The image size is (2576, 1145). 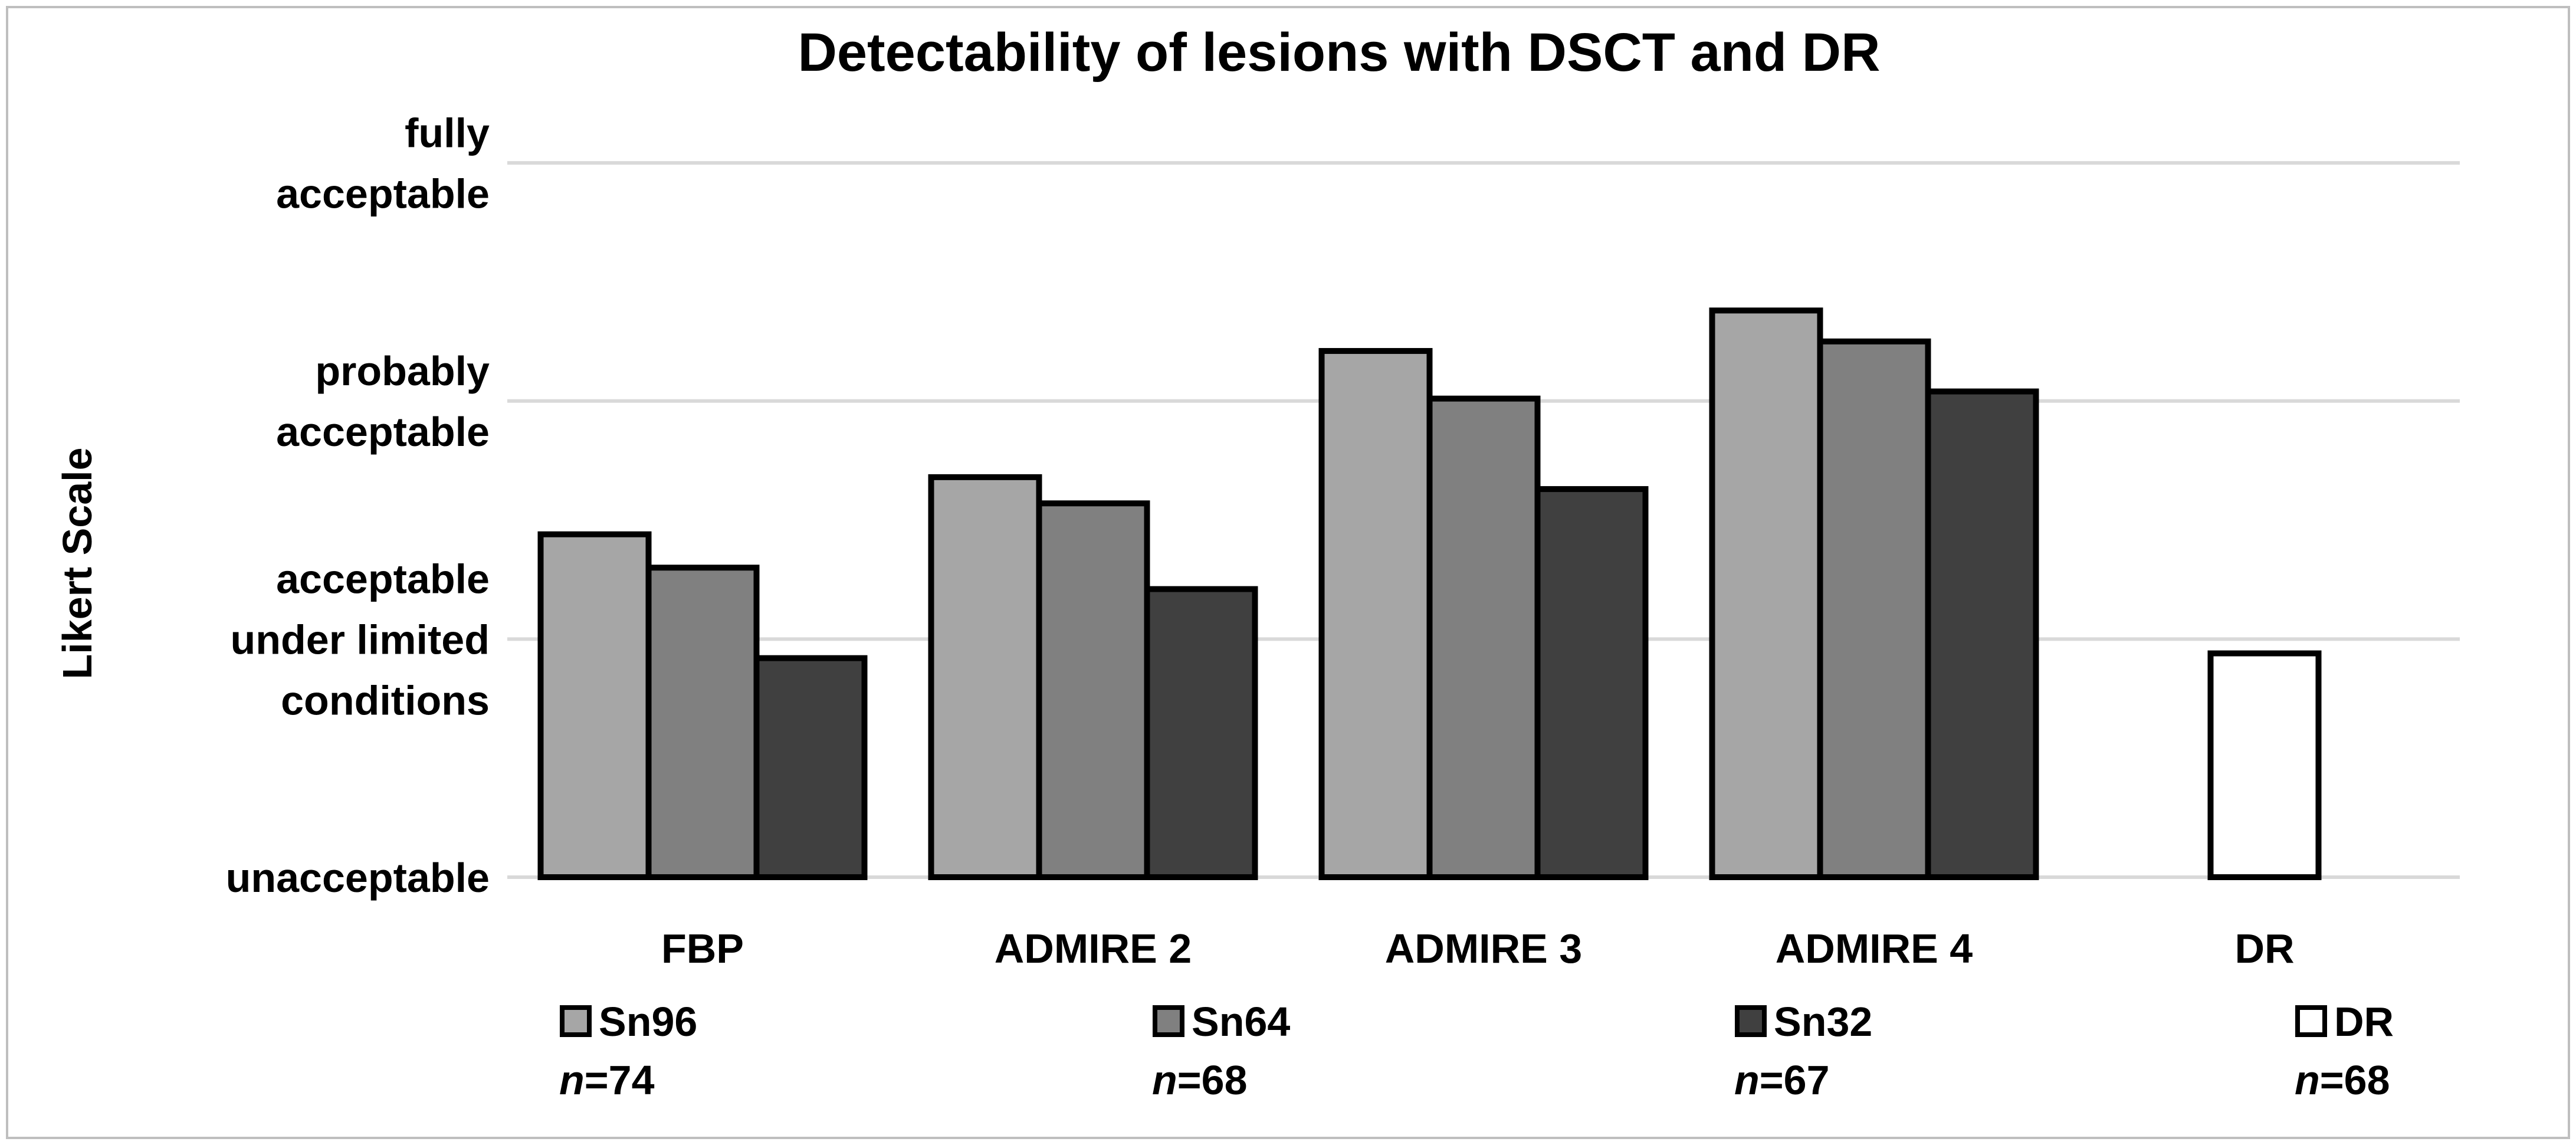 What do you see at coordinates (2364, 1022) in the screenshot?
I see `legend-label-dr: DR` at bounding box center [2364, 1022].